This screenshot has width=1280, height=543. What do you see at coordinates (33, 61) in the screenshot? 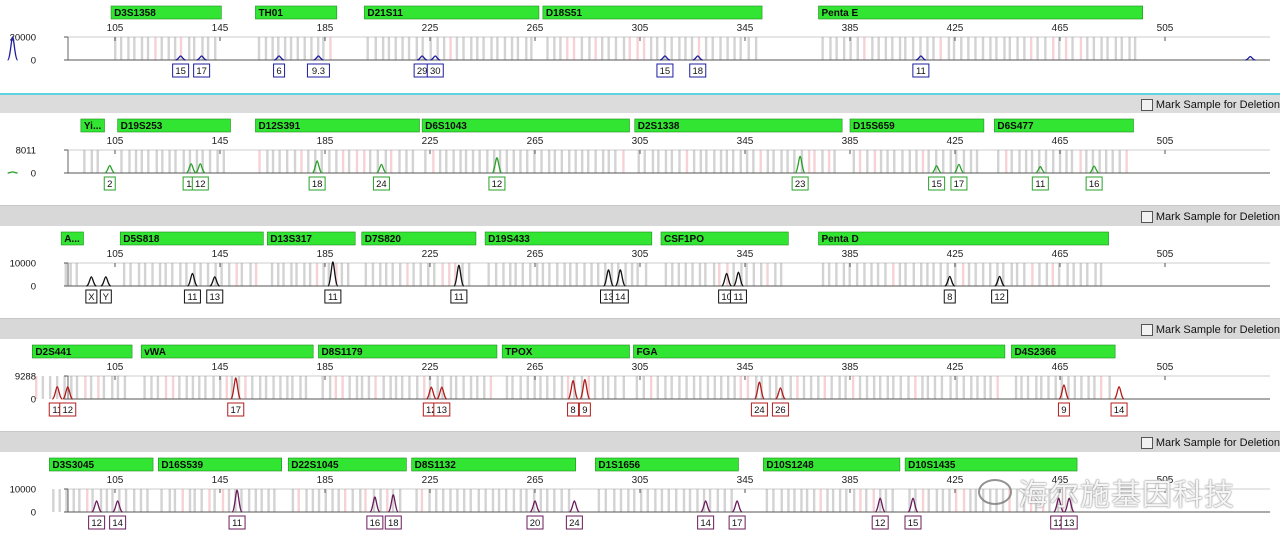
I see `y-tick-label: 0` at bounding box center [33, 61].